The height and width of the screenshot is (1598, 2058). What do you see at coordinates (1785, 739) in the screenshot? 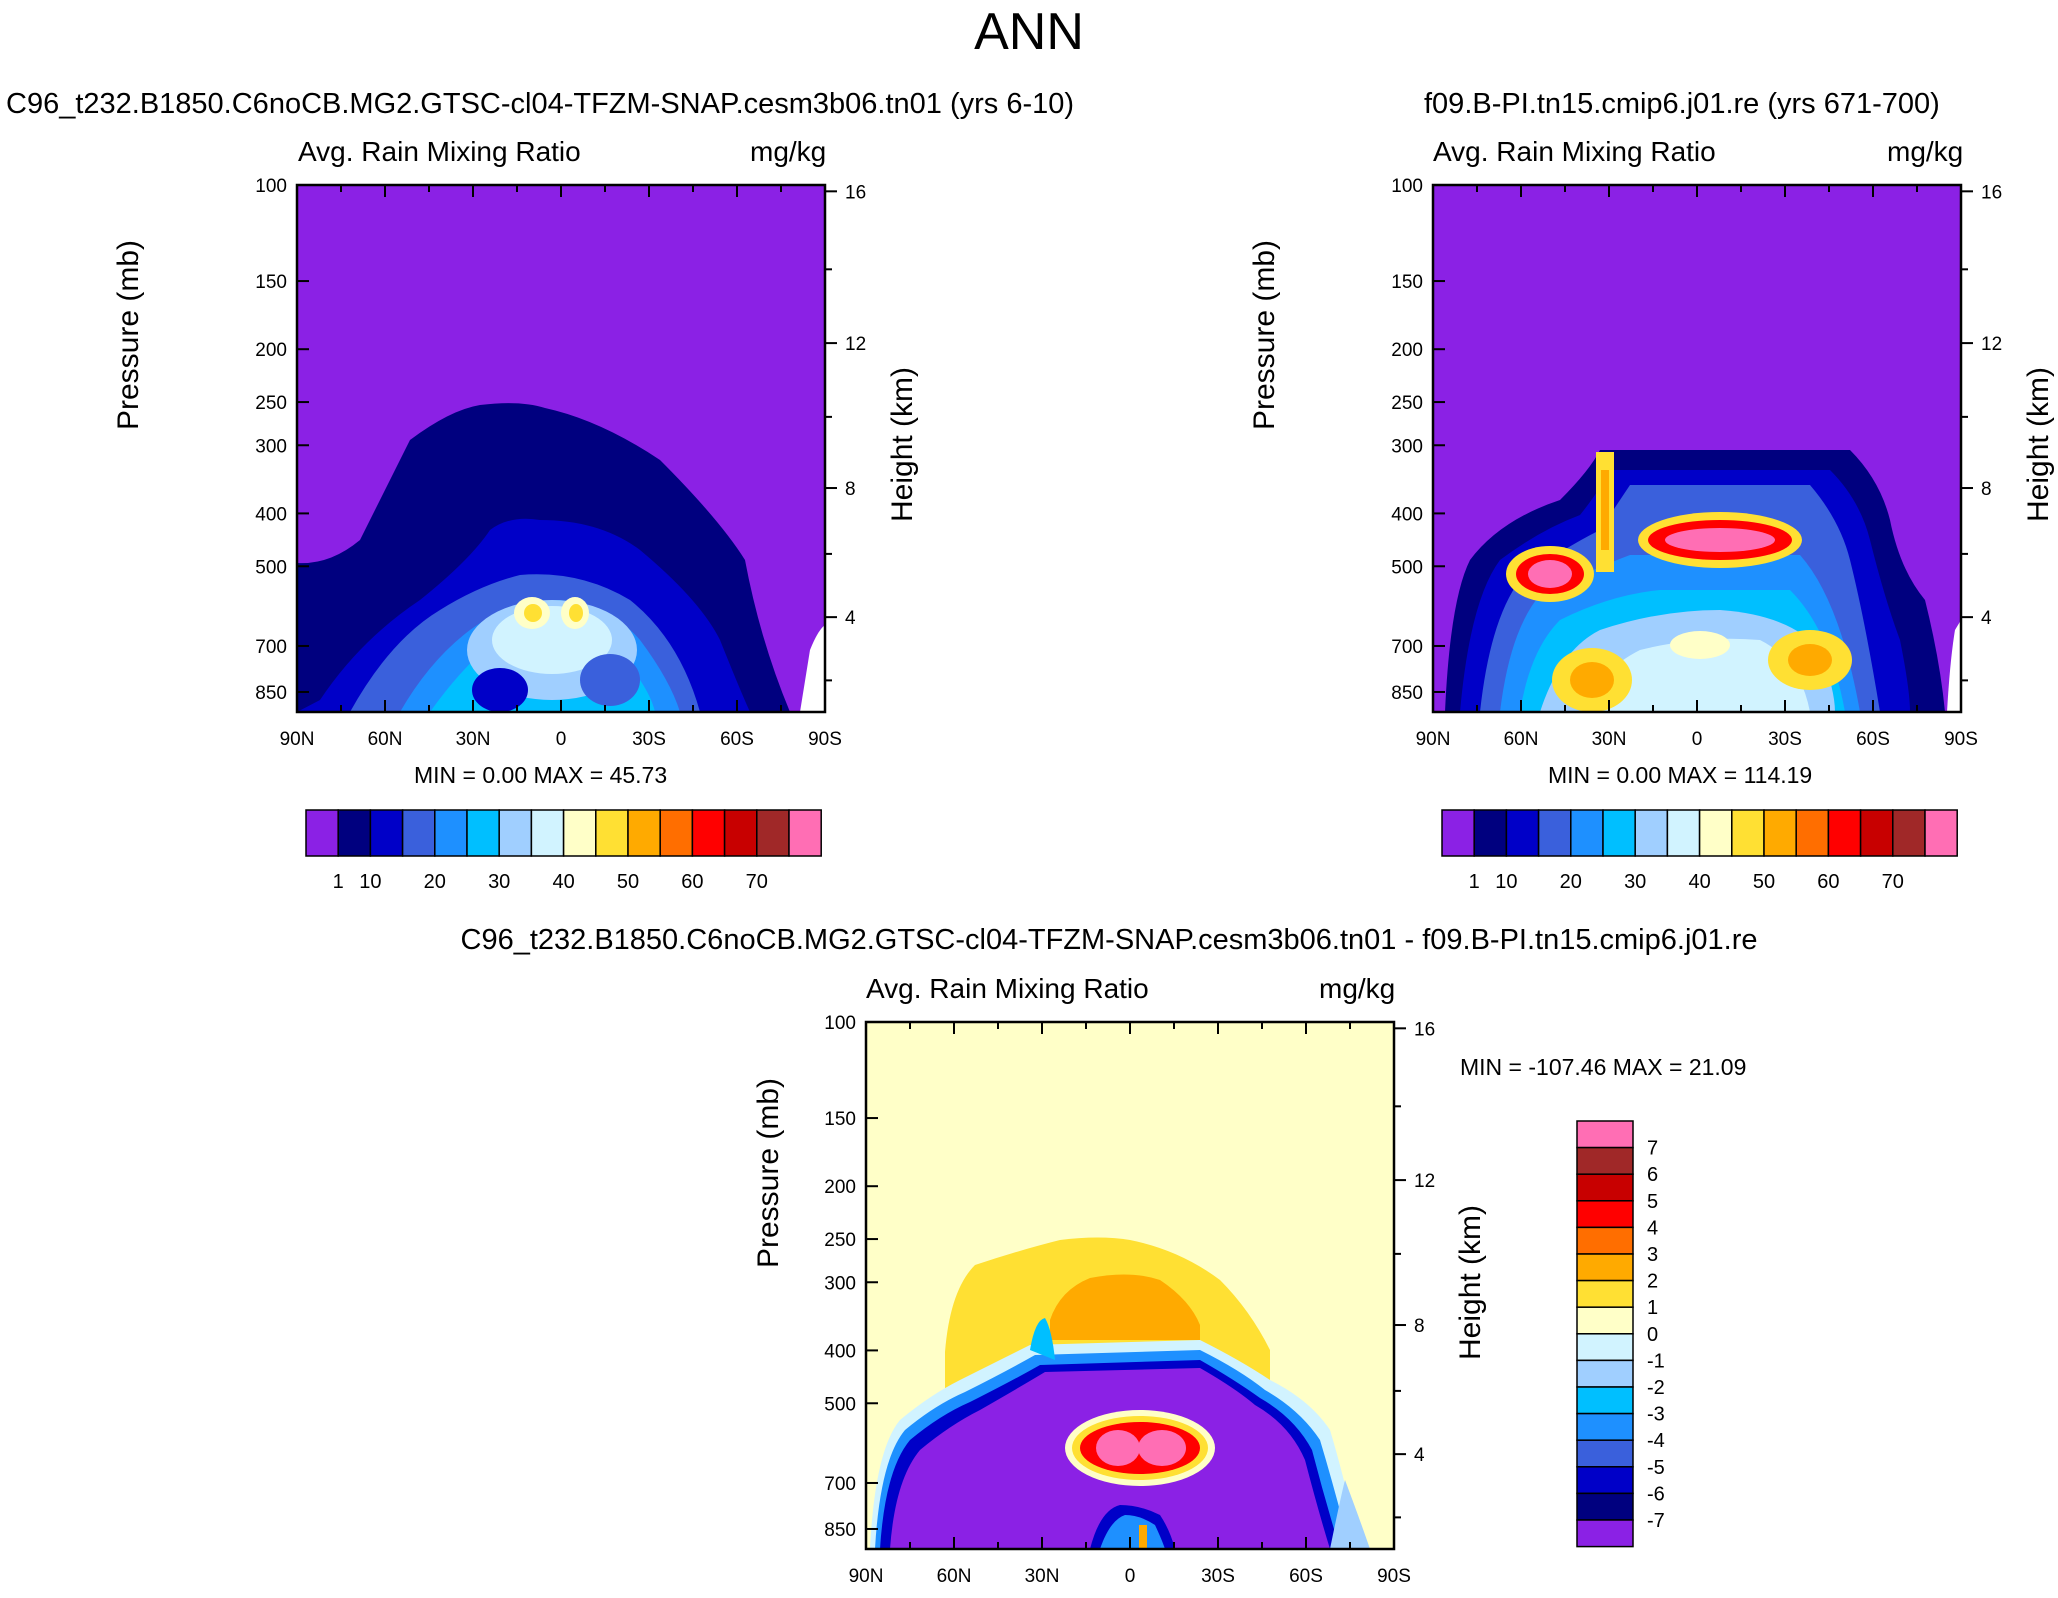
I see `panel2-xtick-label: 30S` at bounding box center [1785, 739].